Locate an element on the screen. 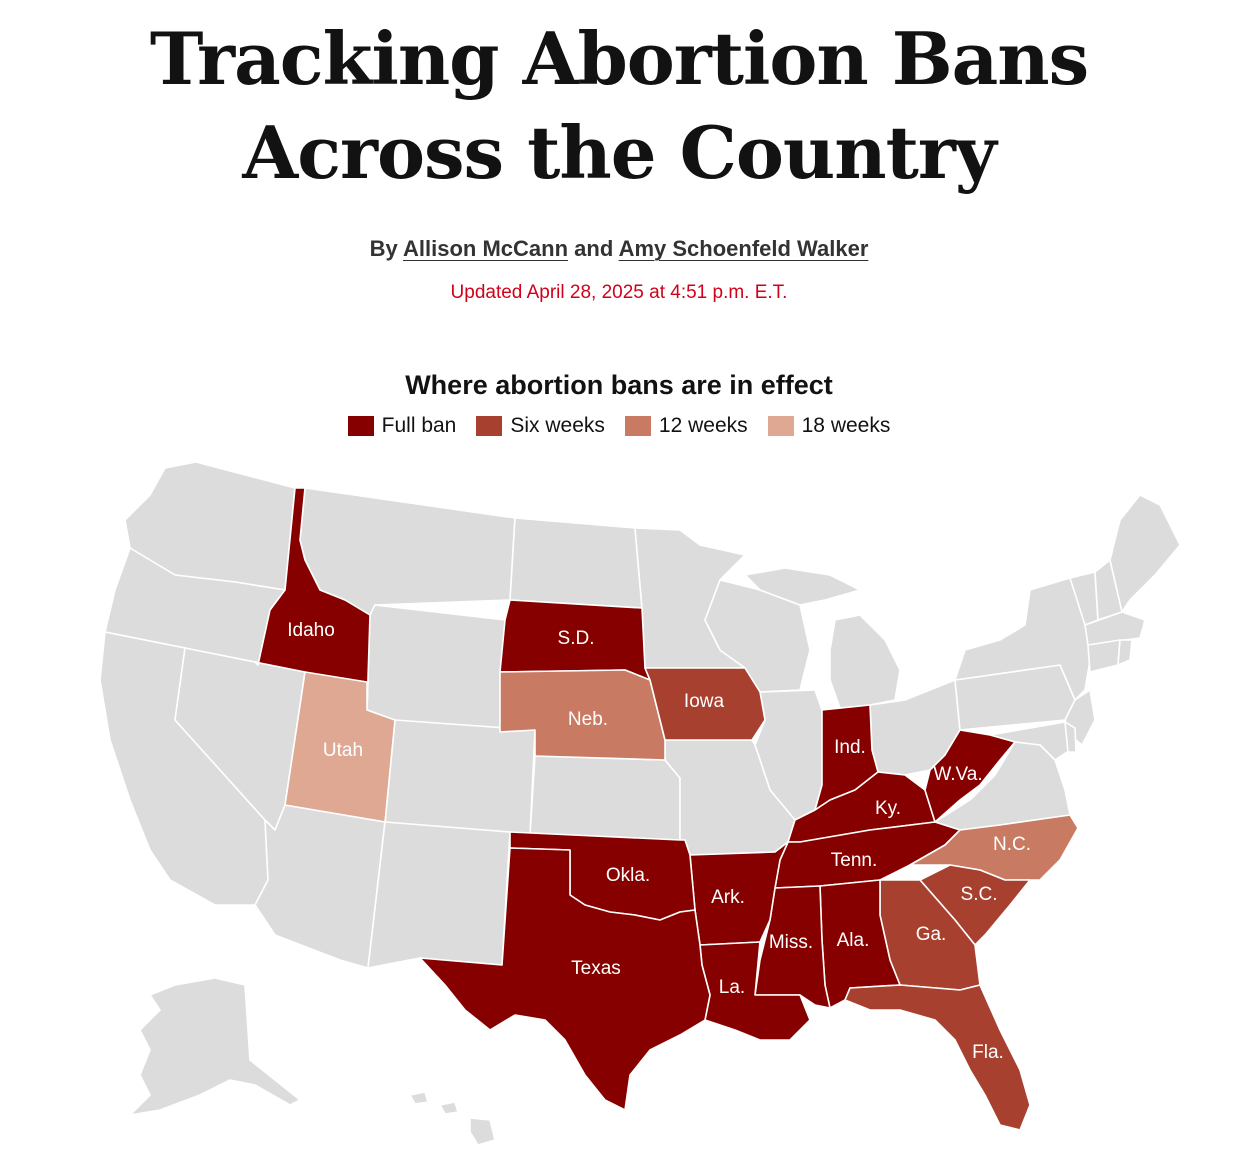 The width and height of the screenshot is (1238, 1152). state-texas is located at coordinates (565, 979).